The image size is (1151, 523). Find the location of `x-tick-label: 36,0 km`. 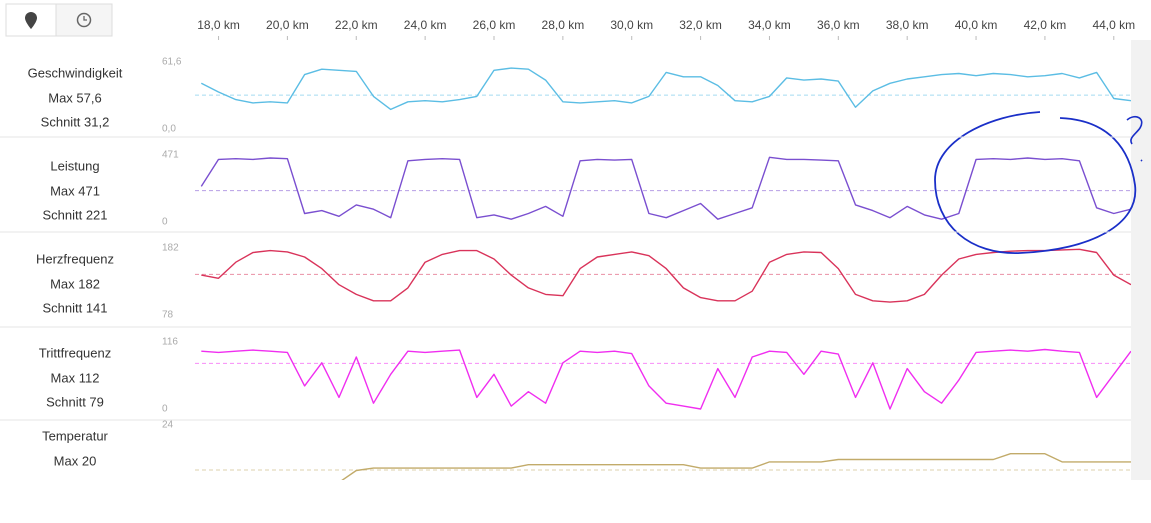

x-tick-label: 36,0 km is located at coordinates (838, 25).